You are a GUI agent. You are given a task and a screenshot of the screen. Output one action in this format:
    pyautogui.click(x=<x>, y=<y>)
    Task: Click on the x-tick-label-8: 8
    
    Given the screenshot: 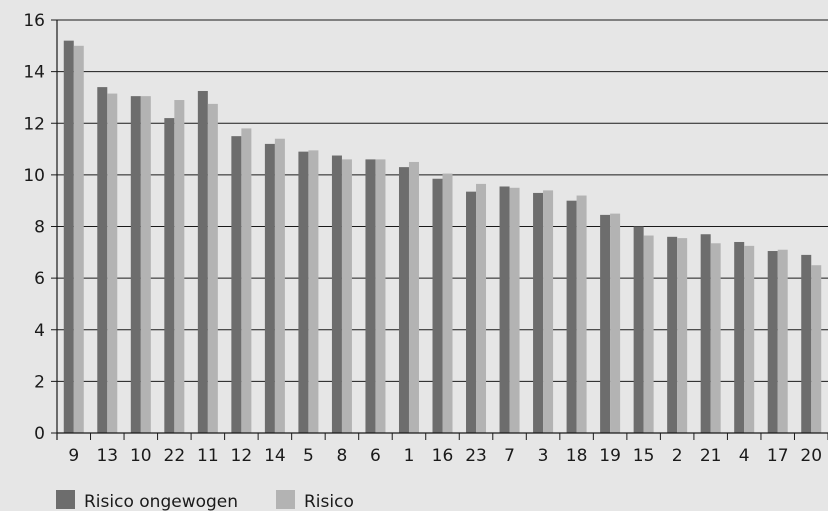 What is the action you would take?
    pyautogui.click(x=342, y=456)
    